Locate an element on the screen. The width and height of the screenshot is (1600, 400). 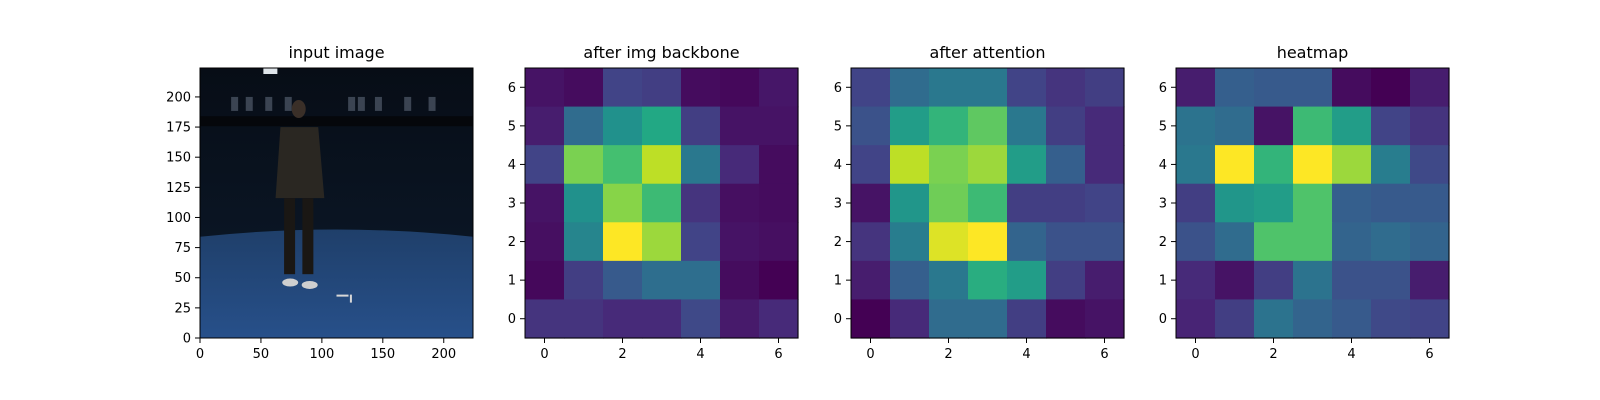
light-fixture is located at coordinates (270, 71).